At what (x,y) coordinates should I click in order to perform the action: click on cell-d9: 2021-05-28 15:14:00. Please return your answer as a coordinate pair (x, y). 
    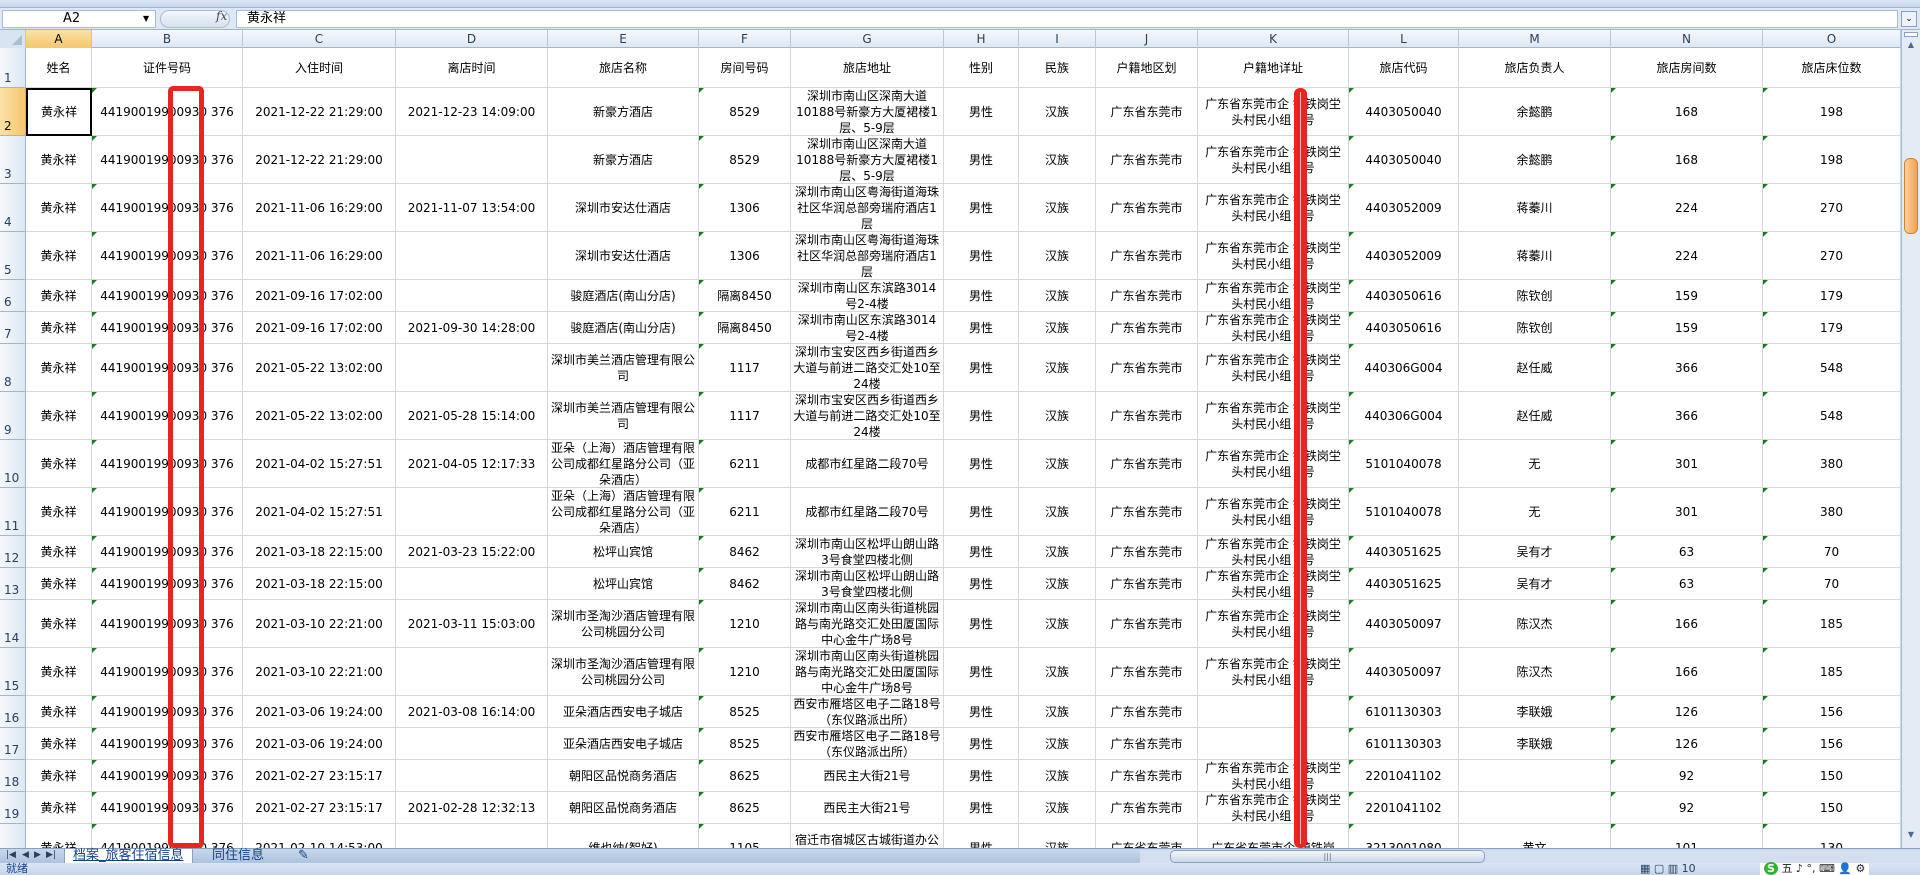
    Looking at the image, I should click on (472, 416).